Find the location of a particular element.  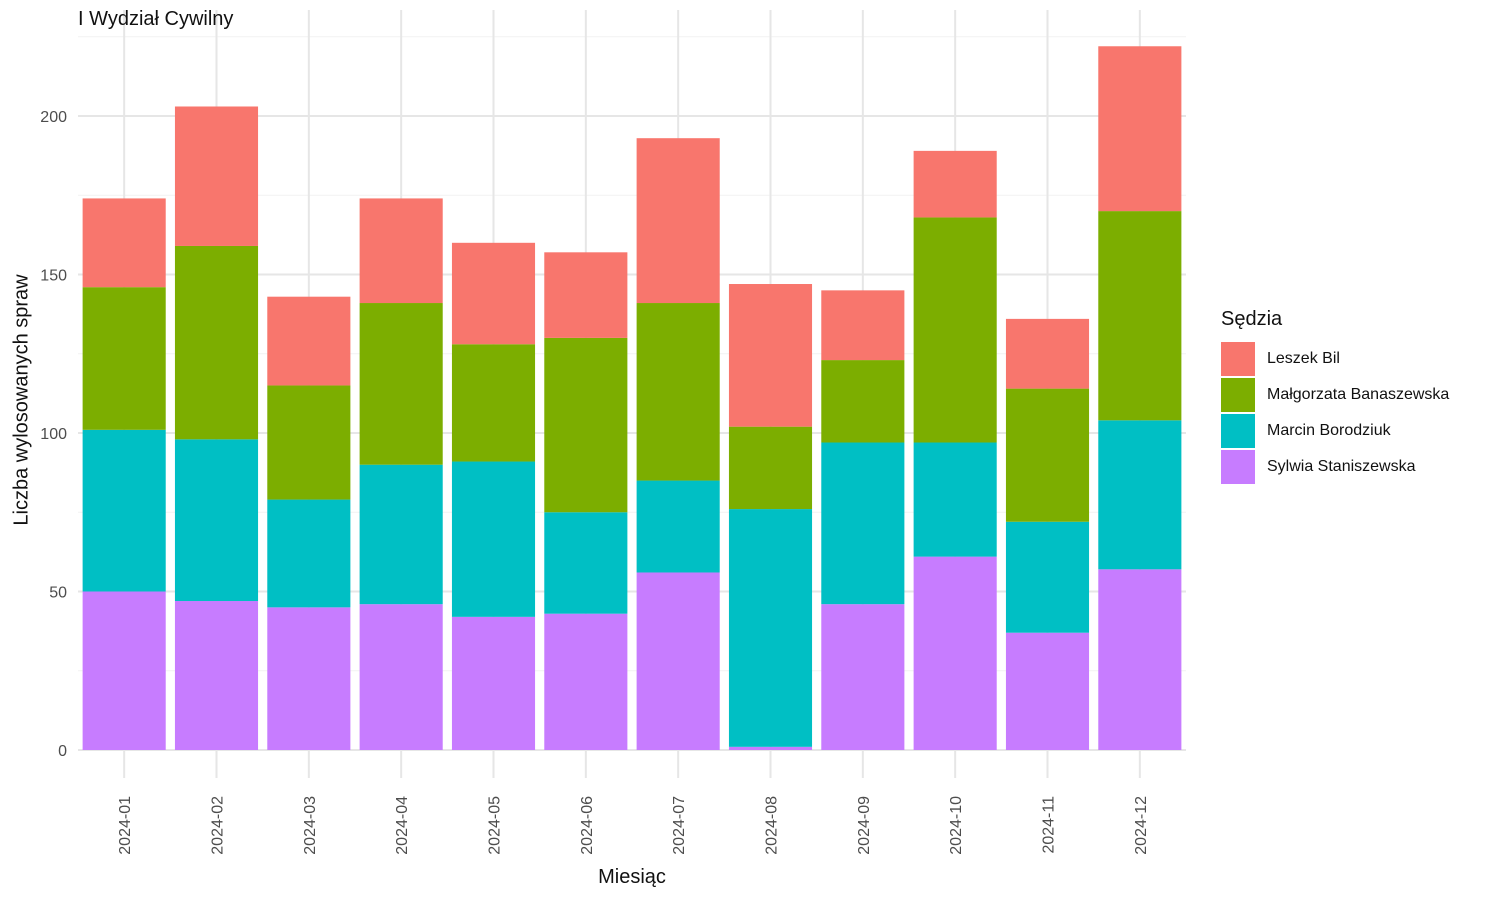

x-tick-label: 2024-02 is located at coordinates (218, 825).